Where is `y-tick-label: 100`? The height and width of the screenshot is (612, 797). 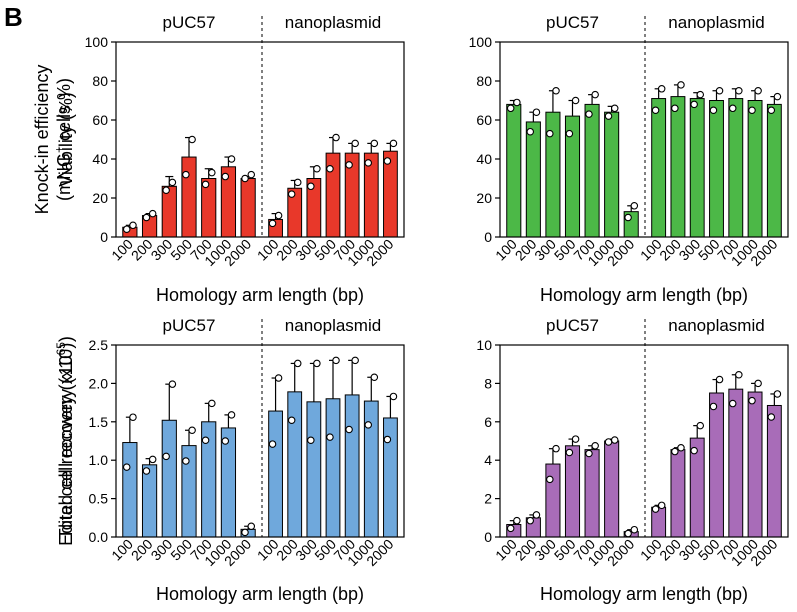
y-tick-label: 100 is located at coordinates (97, 42).